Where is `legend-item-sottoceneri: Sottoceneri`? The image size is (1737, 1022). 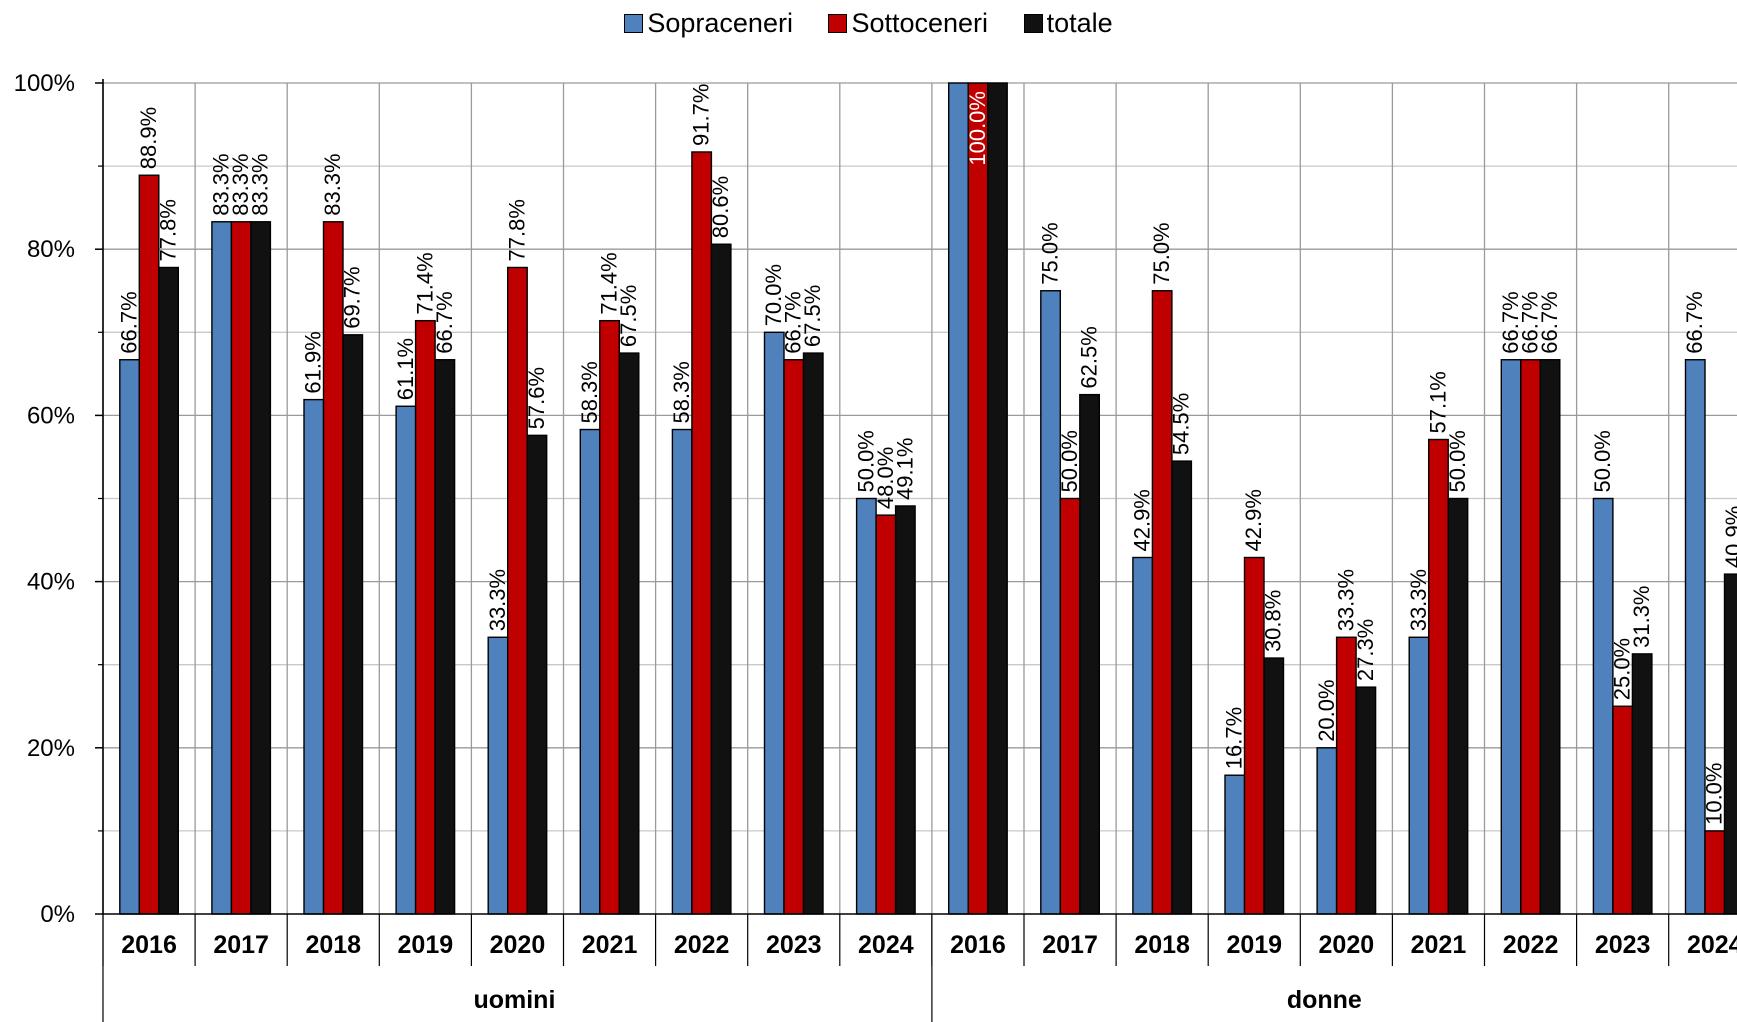
legend-item-sottoceneri: Sottoceneri is located at coordinates (908, 23).